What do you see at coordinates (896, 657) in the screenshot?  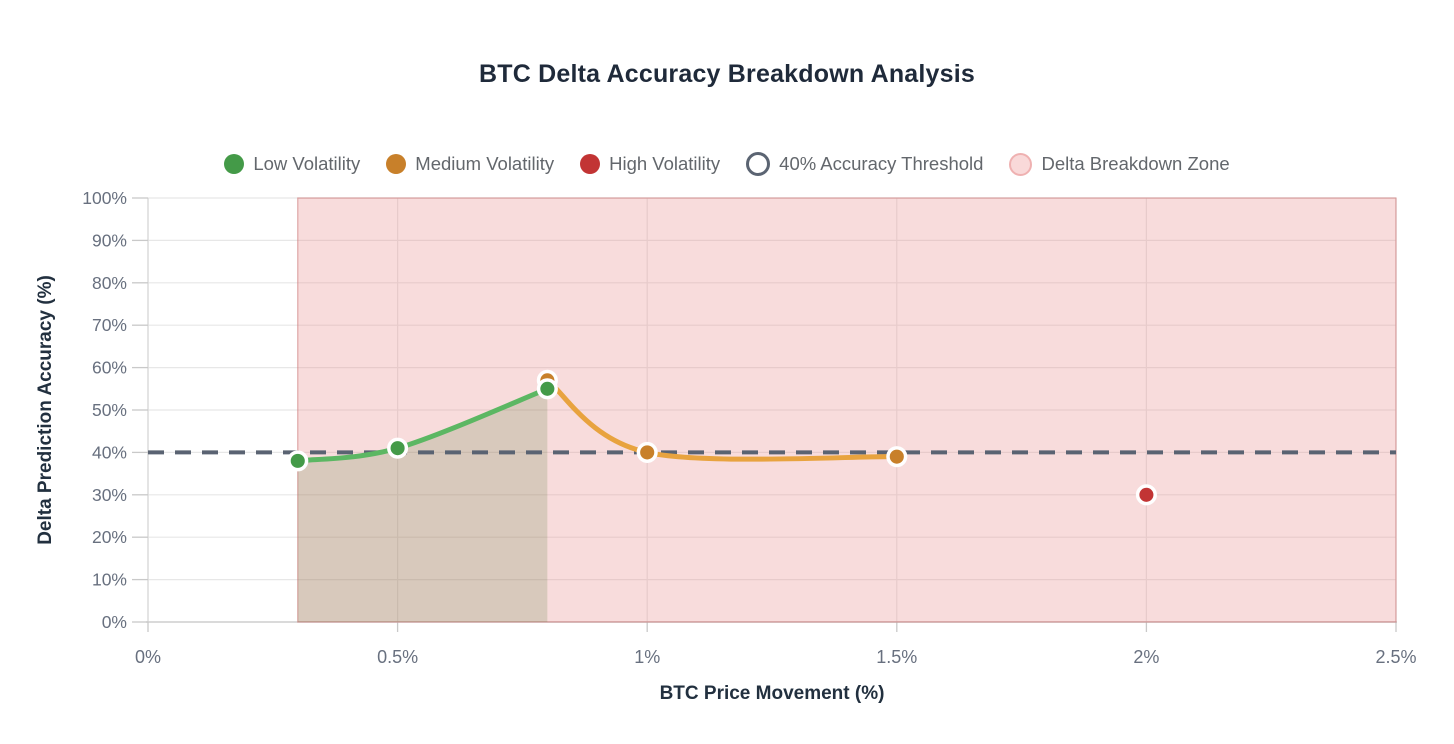 I see `x-tick-label: 1.5%` at bounding box center [896, 657].